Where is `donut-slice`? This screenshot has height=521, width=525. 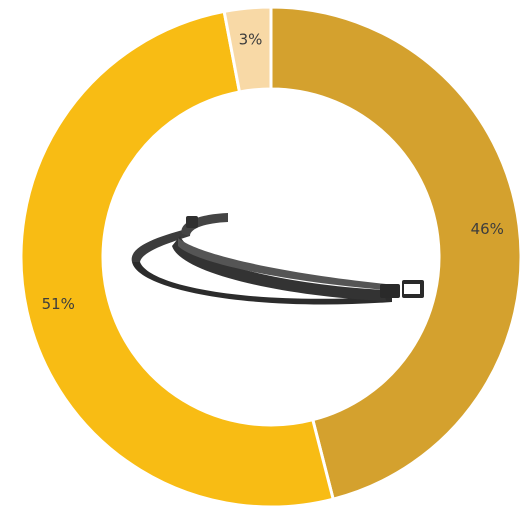 donut-slice is located at coordinates (247, 49).